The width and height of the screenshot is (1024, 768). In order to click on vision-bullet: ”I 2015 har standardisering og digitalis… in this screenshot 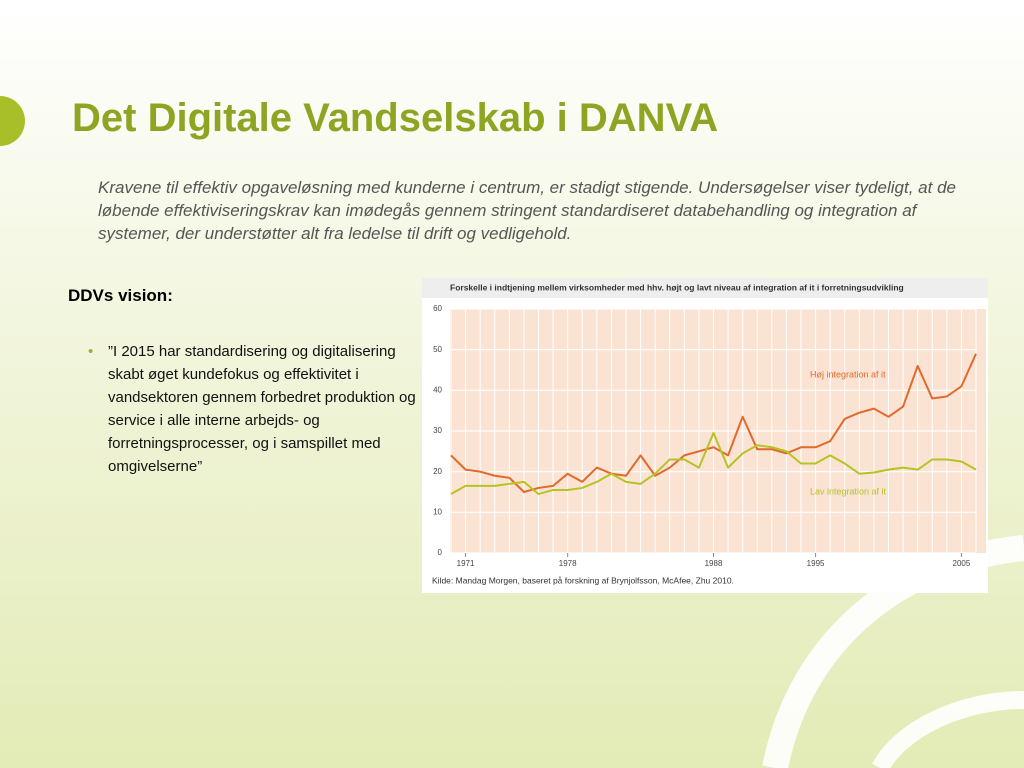, I will do `click(258, 409)`.